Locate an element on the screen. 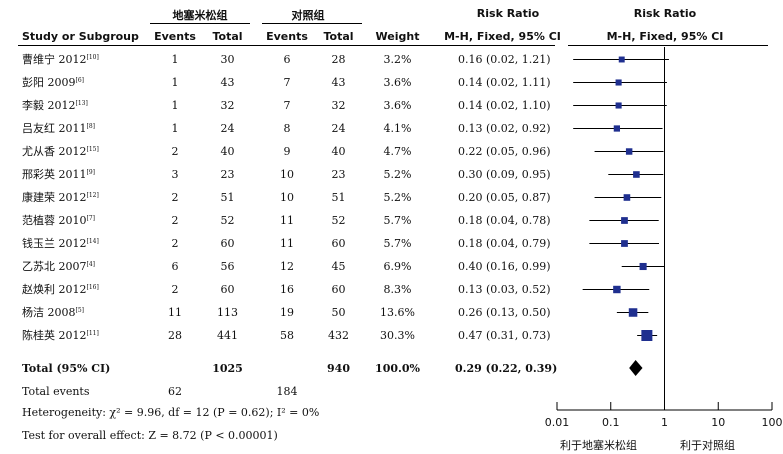 Image resolution: width=783 pixels, height=454 pixels. events-ctl: 12 is located at coordinates (287, 266).